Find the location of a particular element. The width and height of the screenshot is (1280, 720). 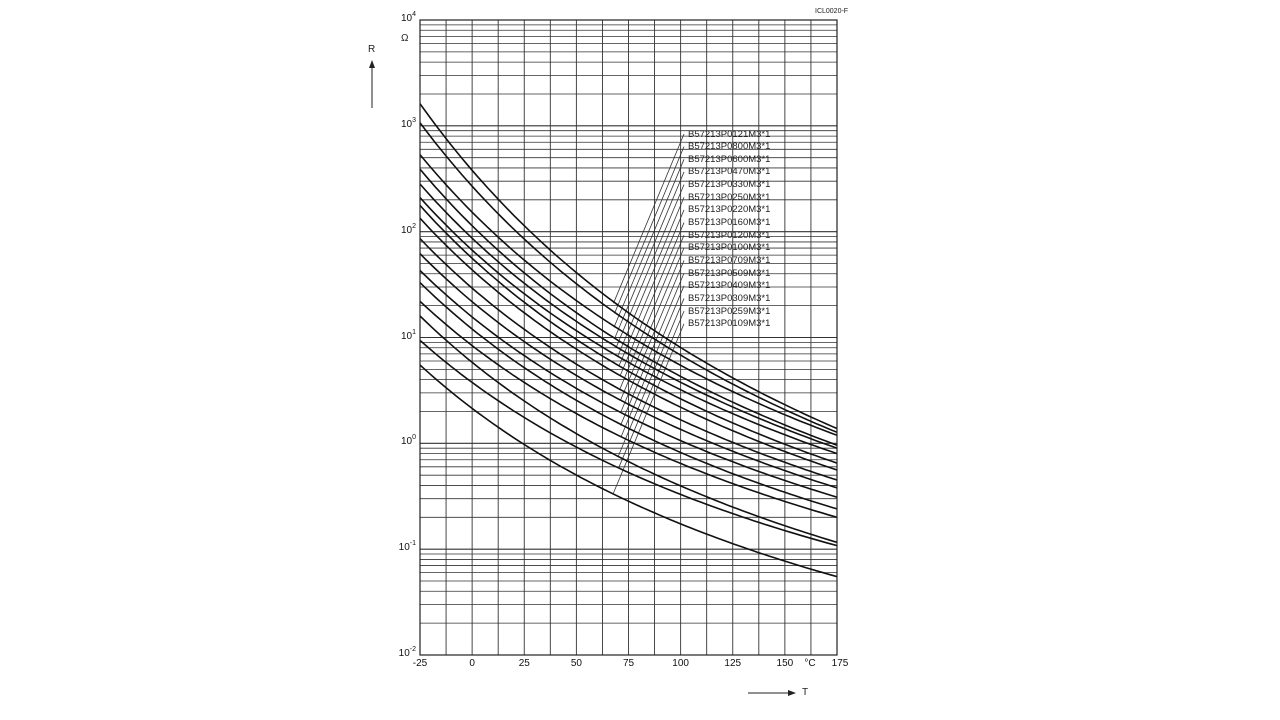

curve-B57213P0600M31 is located at coordinates (628, 295).